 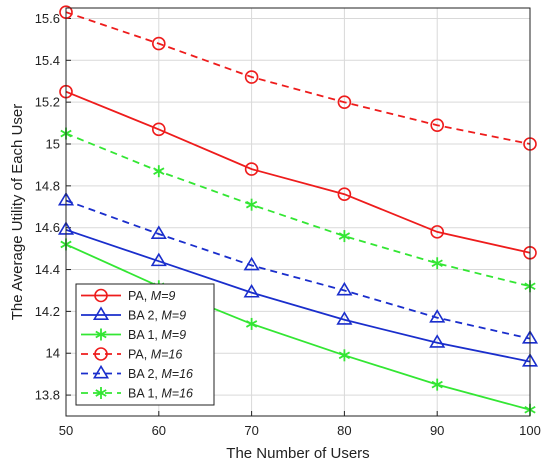 What do you see at coordinates (53, 144) in the screenshot?
I see `y-tick-label: 15` at bounding box center [53, 144].